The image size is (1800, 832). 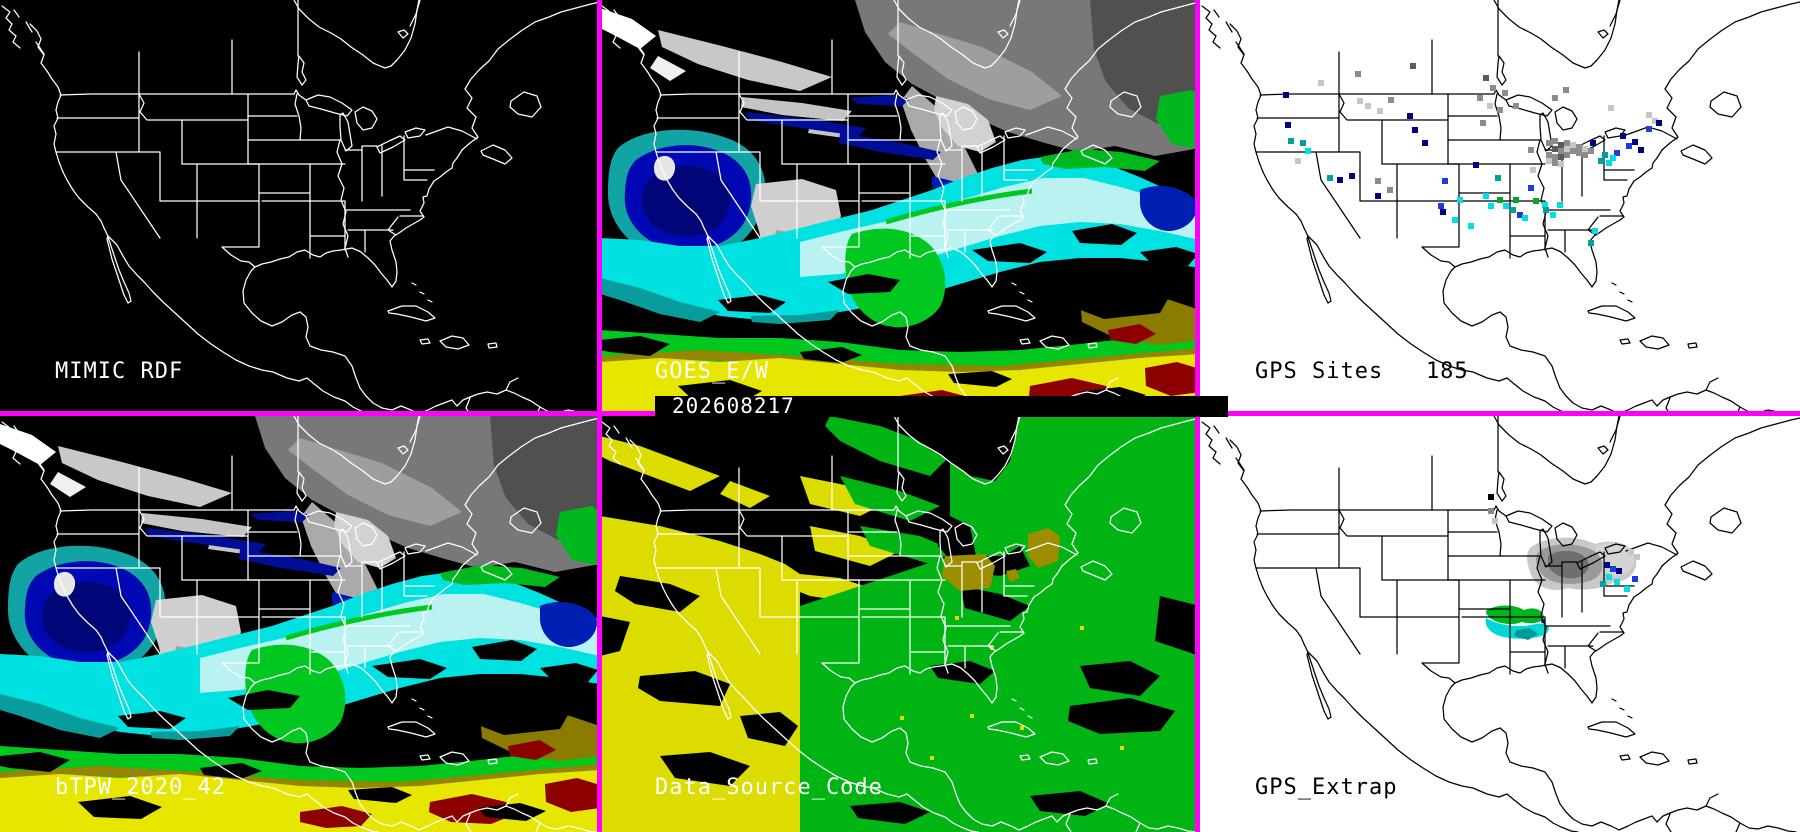 I want to click on panel-divider-vertical-left, so click(x=599, y=416).